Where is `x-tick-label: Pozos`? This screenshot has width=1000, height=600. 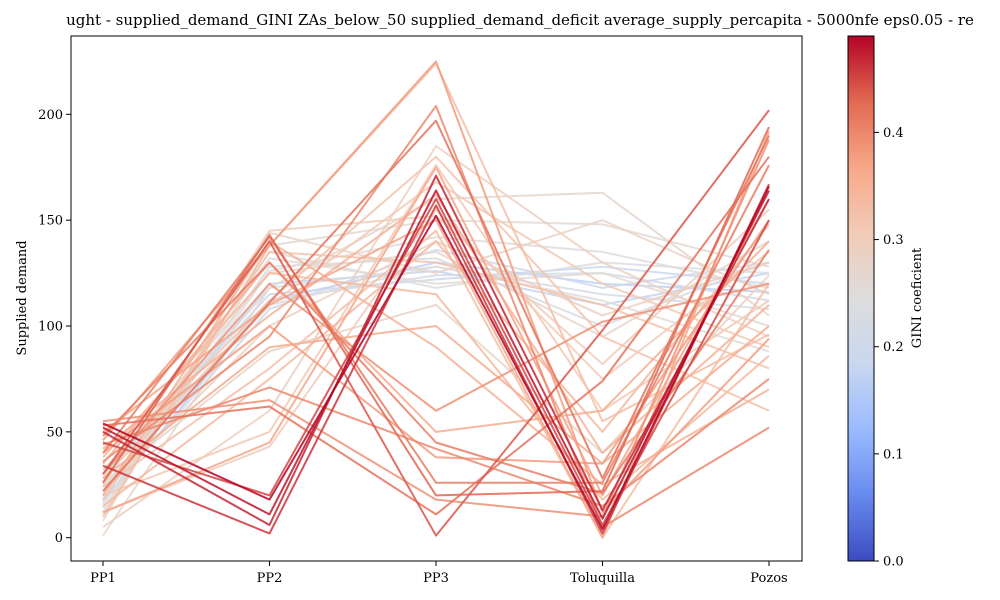 x-tick-label: Pozos is located at coordinates (768, 578).